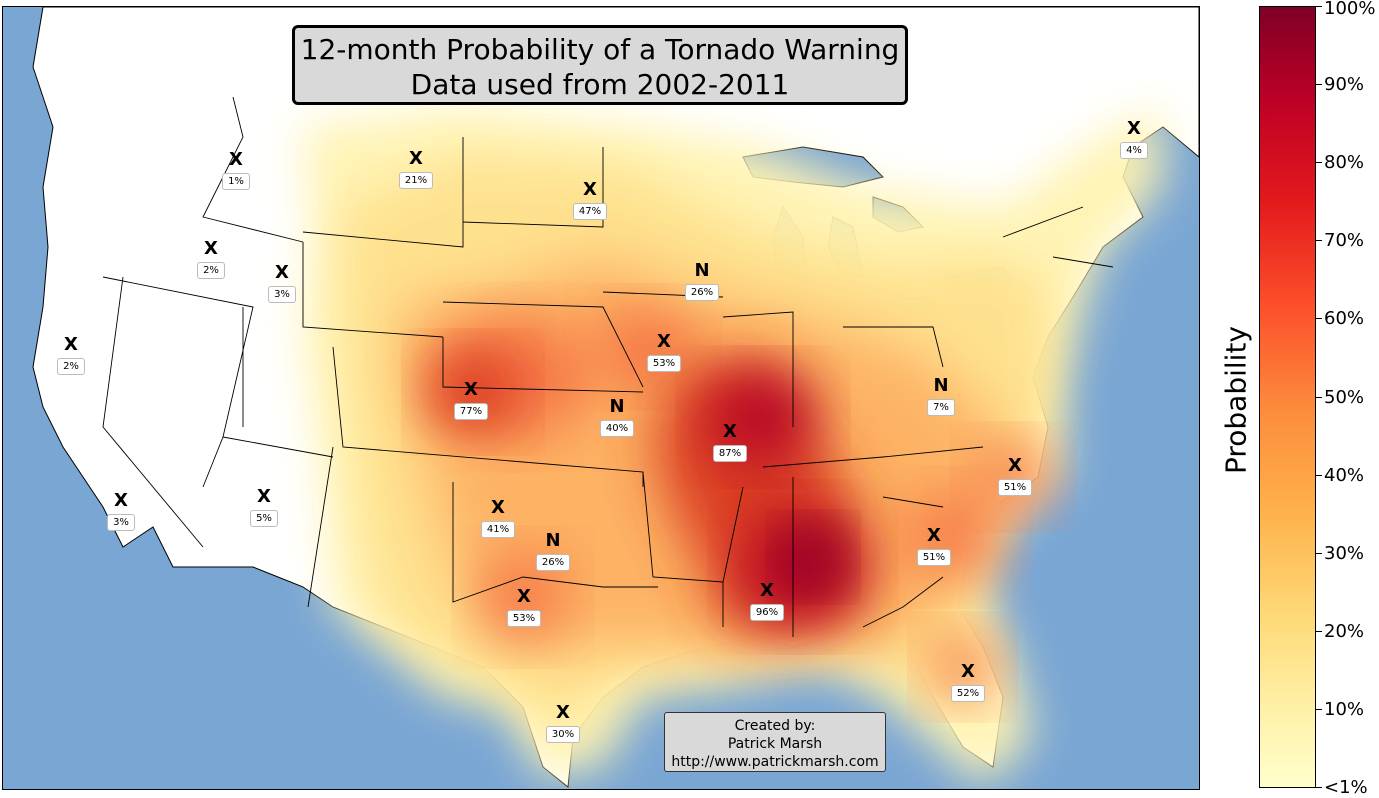 The width and height of the screenshot is (1379, 798). I want to click on credit-line-1: Created by:, so click(775, 726).